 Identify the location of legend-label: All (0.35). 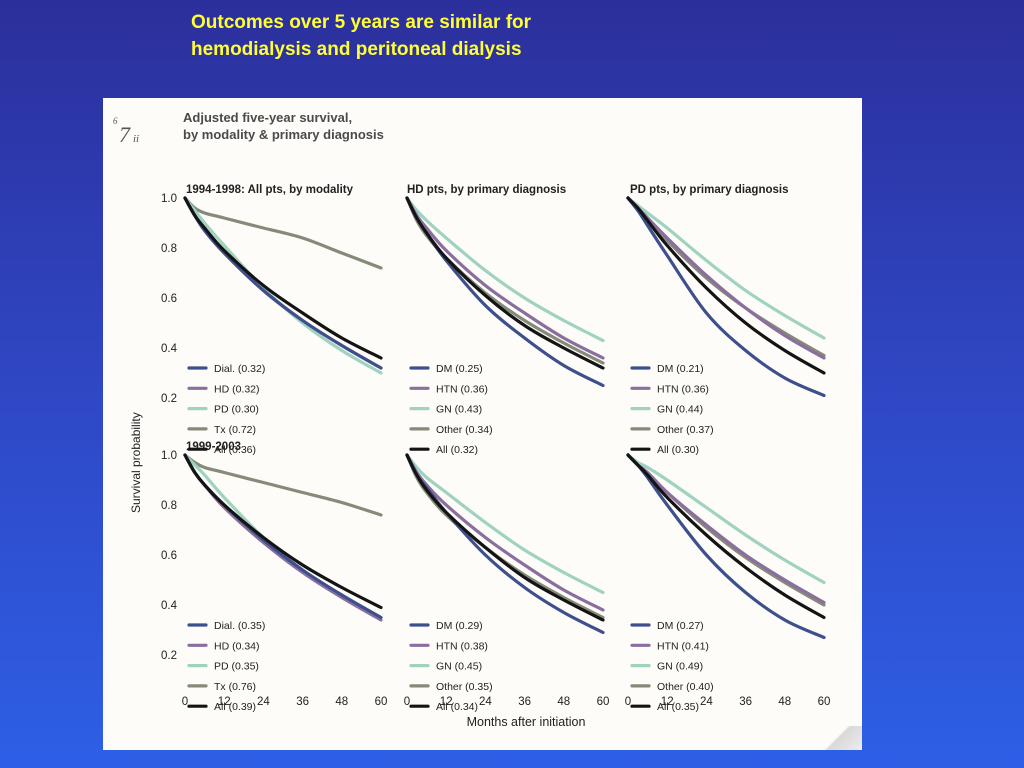
(678, 707).